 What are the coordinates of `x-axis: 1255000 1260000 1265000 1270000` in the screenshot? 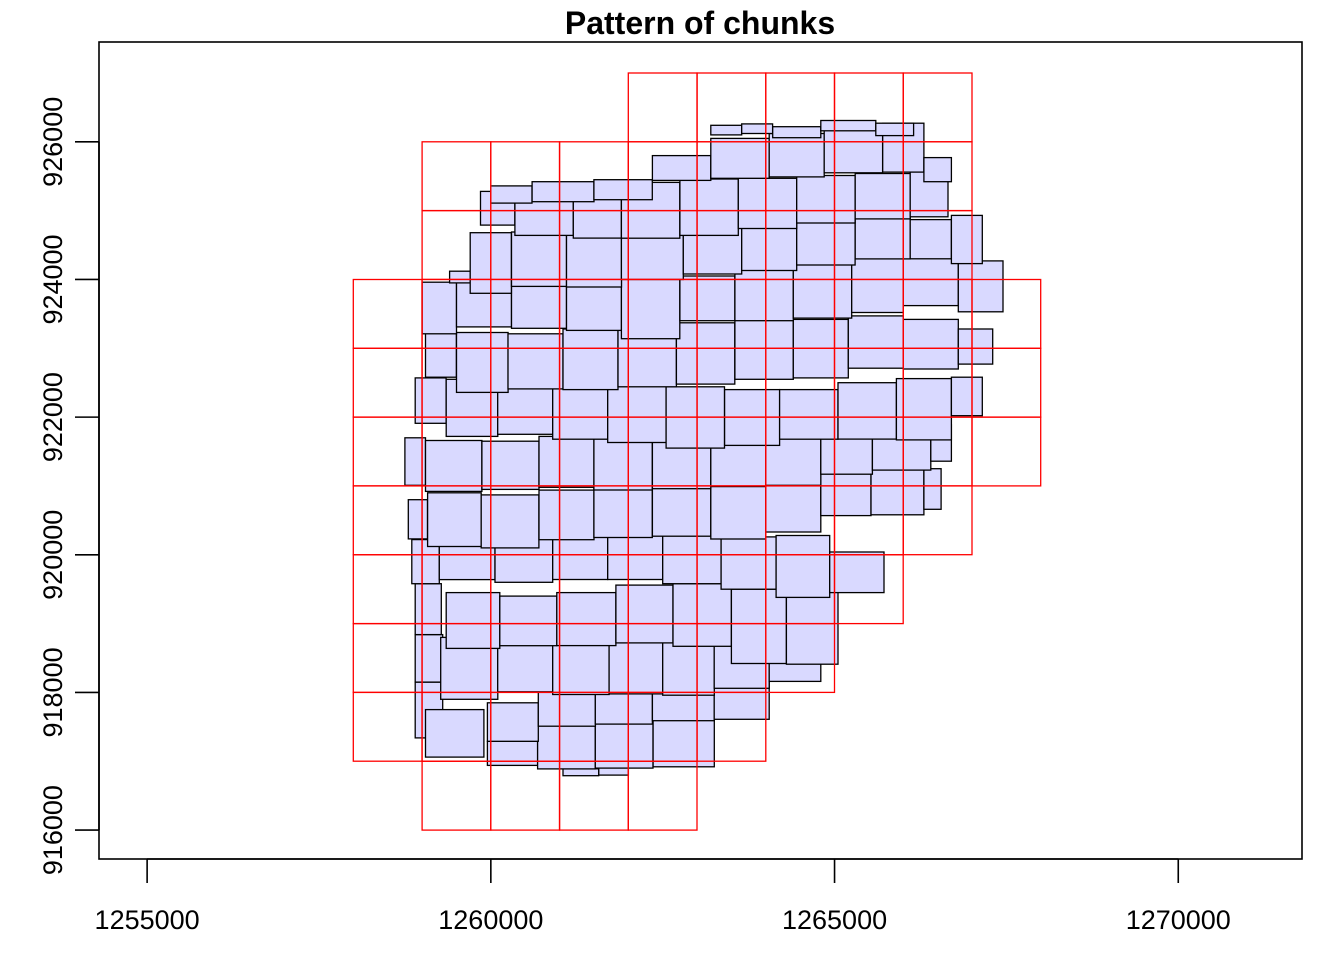 It's located at (663, 896).